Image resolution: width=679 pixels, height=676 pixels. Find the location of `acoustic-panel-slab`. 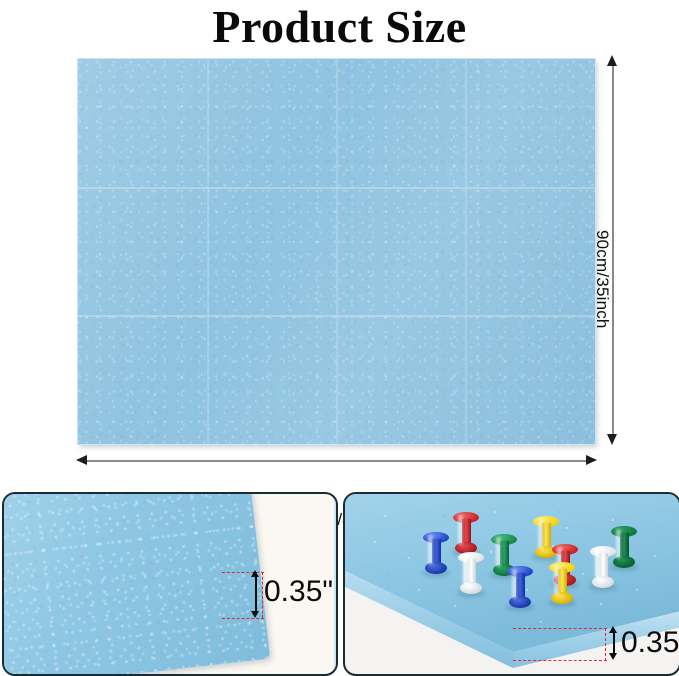

acoustic-panel-slab is located at coordinates (137, 584).